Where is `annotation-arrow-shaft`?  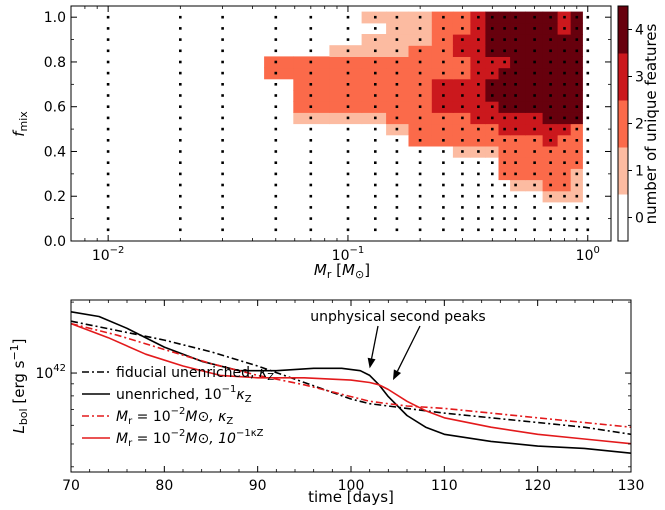
annotation-arrow-shaft is located at coordinates (408, 348).